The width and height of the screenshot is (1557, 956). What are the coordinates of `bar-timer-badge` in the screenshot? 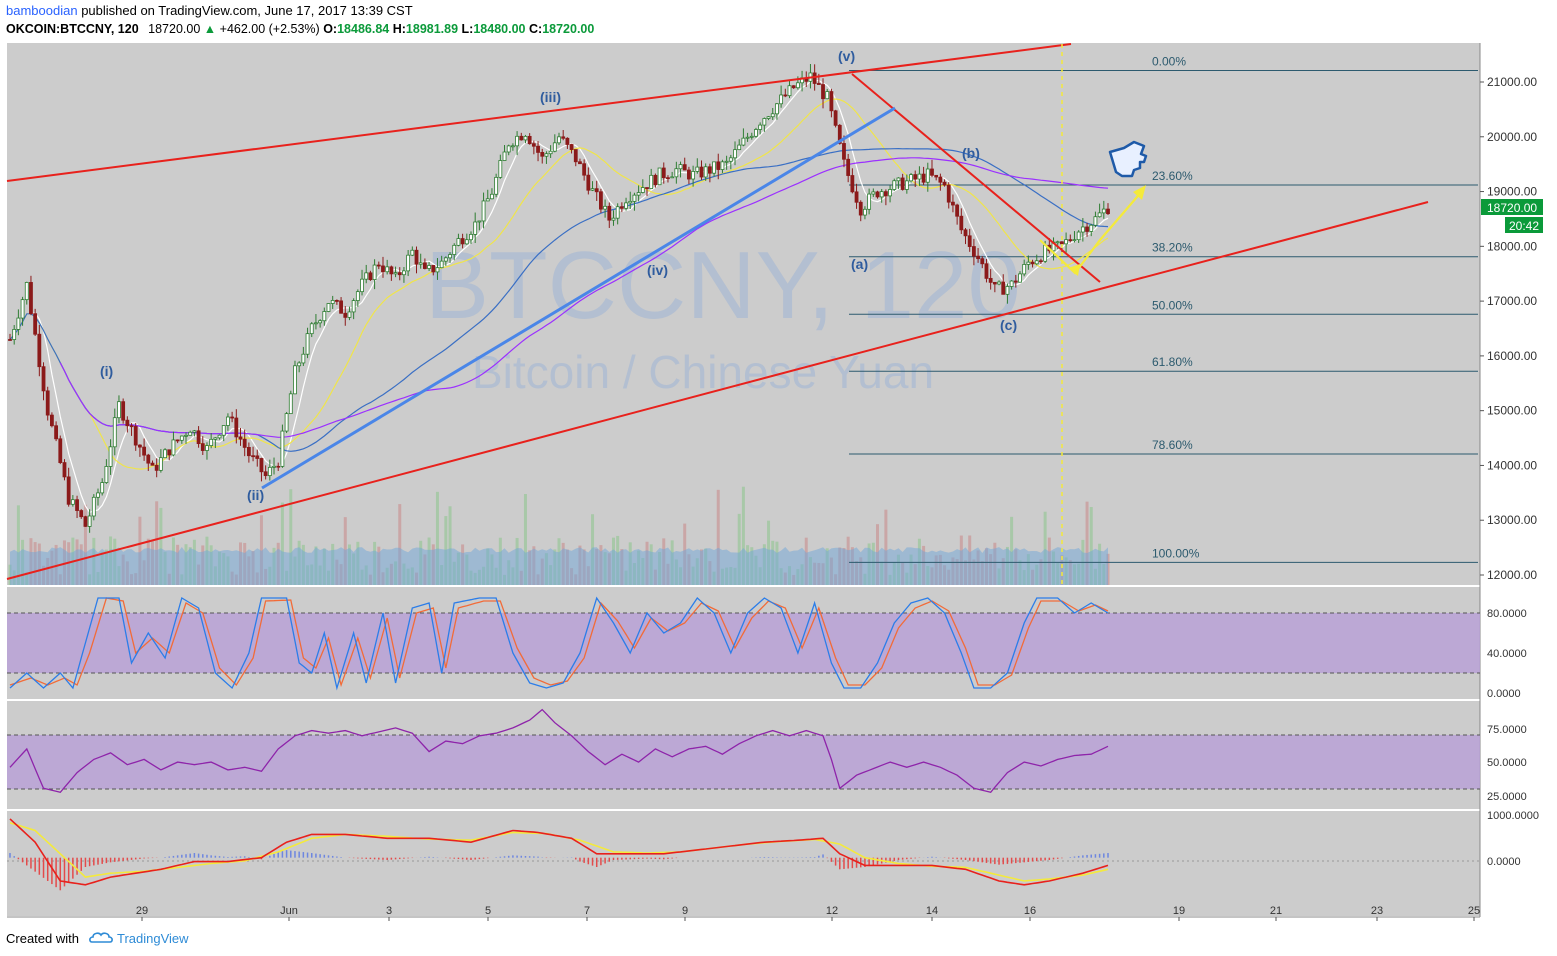 It's located at (1524, 225).